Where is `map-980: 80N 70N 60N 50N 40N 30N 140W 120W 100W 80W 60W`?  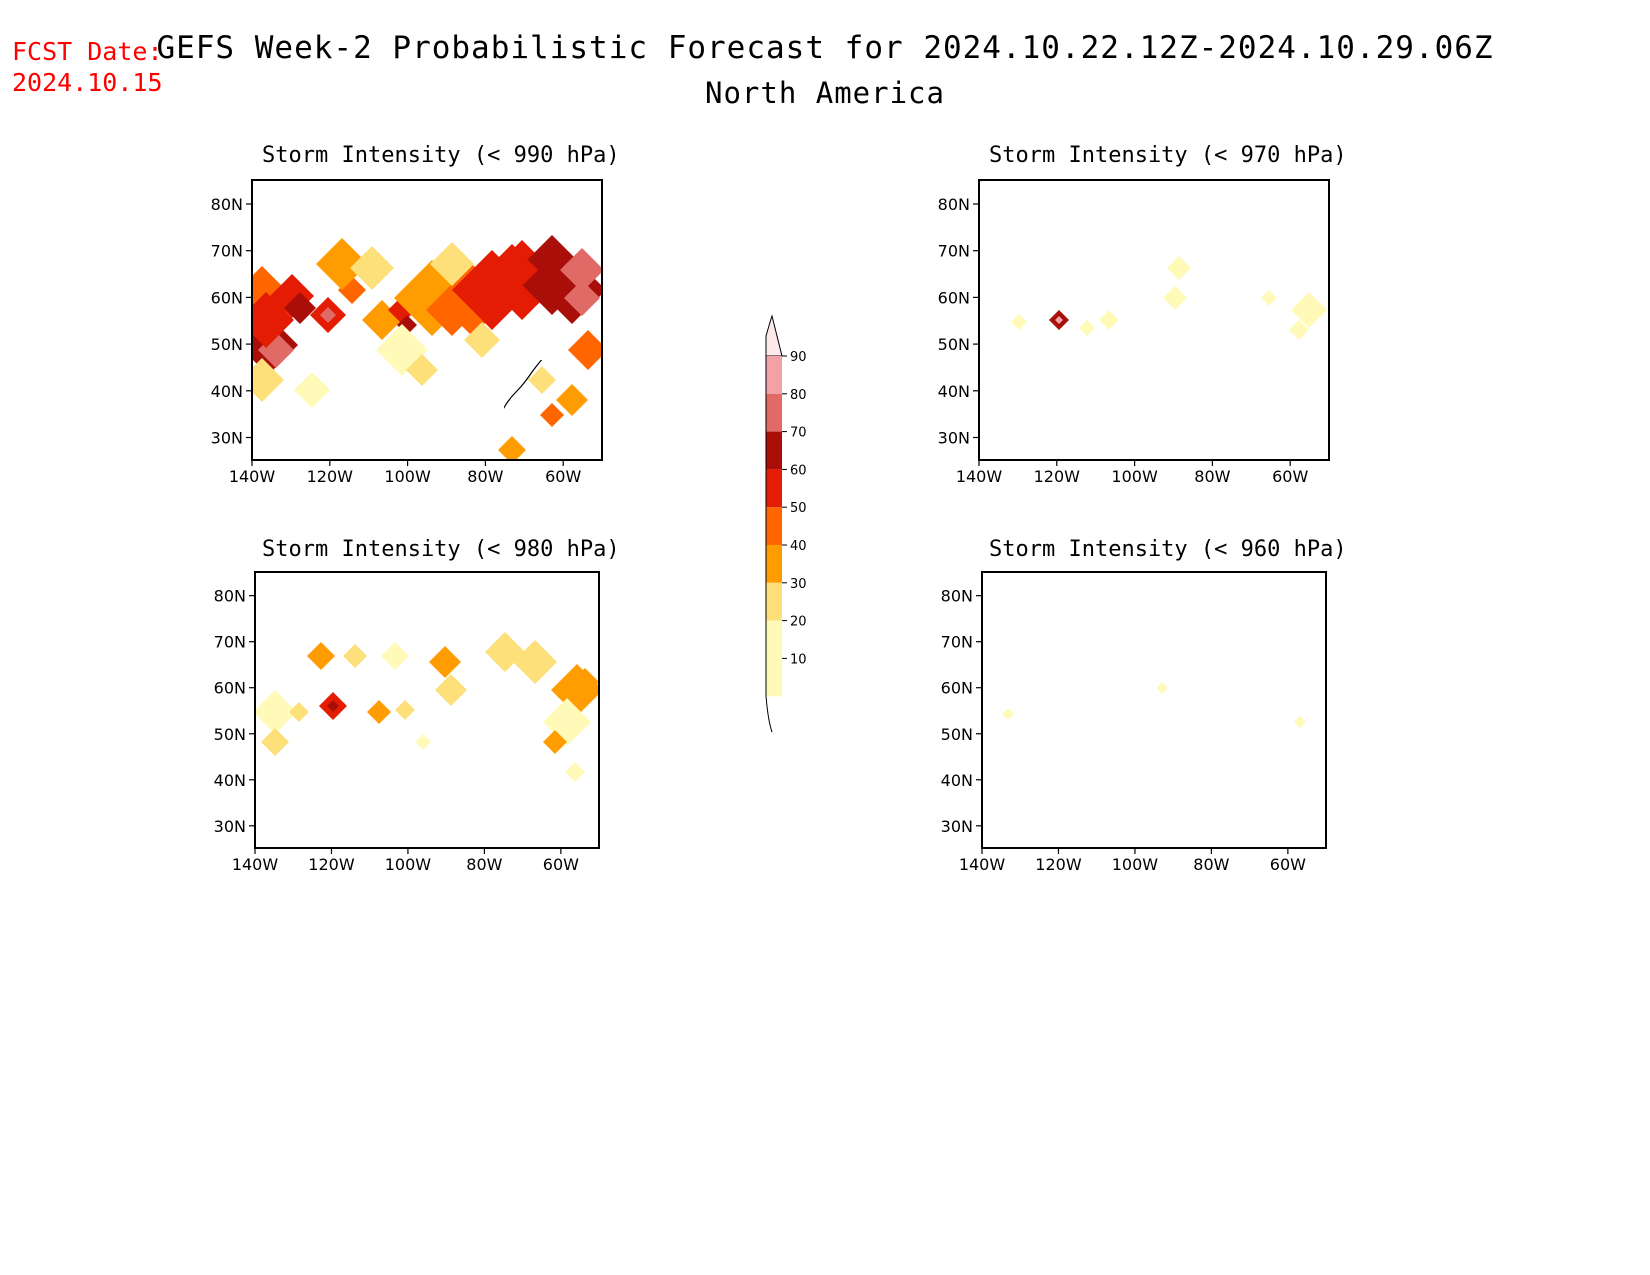
map-980: 80N 70N 60N 50N 40N 30N 140W 120W 100W 80W 60W is located at coordinates (407, 722).